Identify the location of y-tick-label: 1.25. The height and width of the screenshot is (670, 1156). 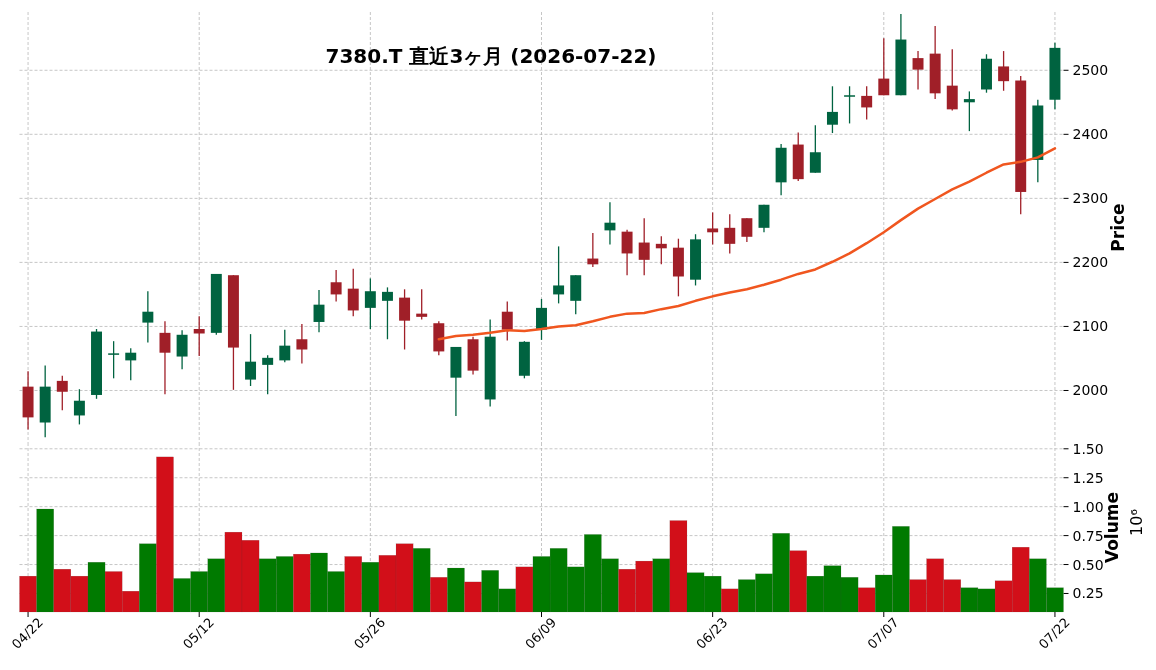
(1088, 477).